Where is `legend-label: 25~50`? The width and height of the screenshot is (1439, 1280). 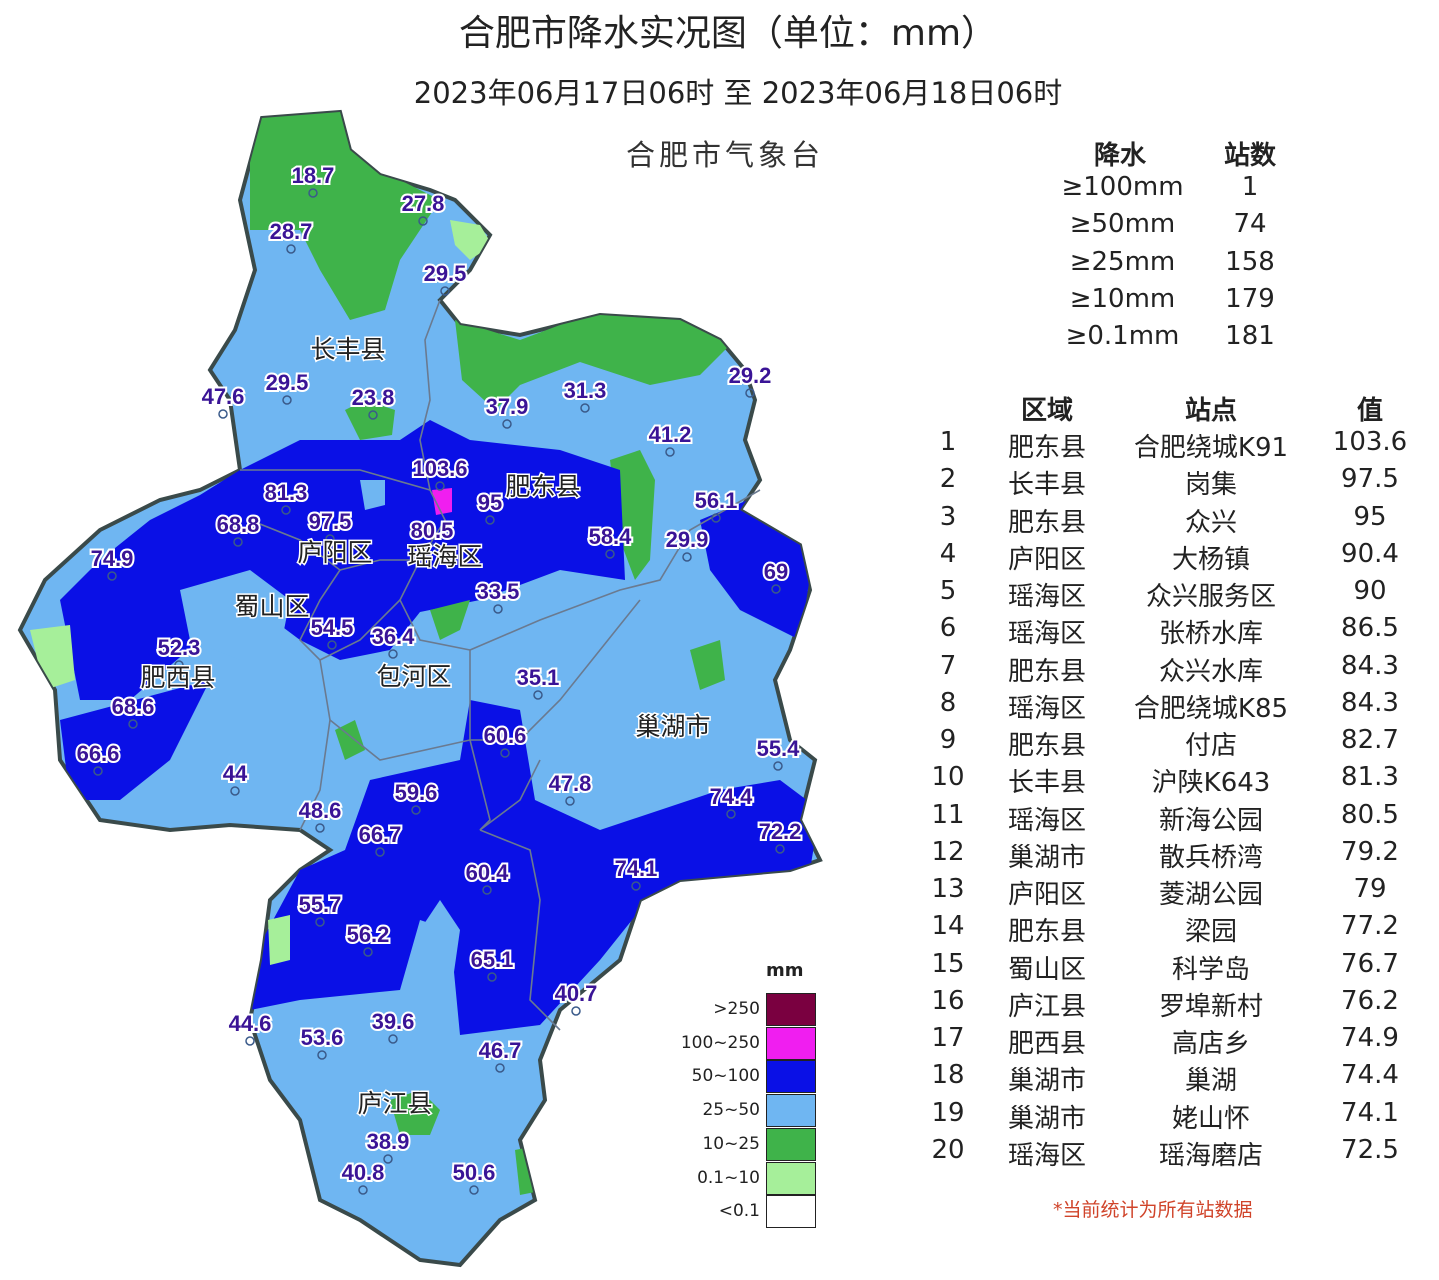 legend-label: 25~50 is located at coordinates (731, 1110).